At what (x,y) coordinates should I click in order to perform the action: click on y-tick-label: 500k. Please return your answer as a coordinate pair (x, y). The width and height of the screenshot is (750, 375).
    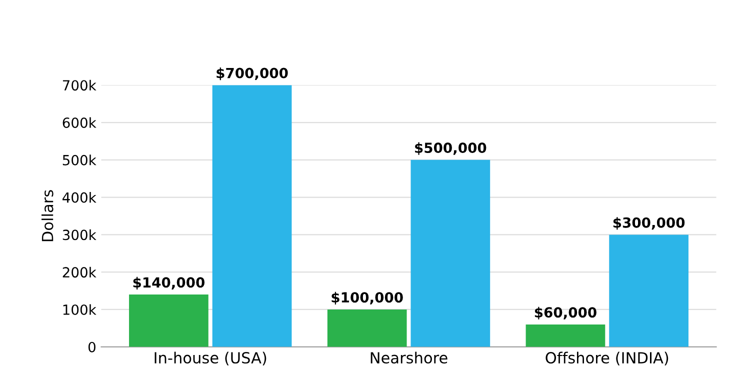
    Looking at the image, I should click on (79, 160).